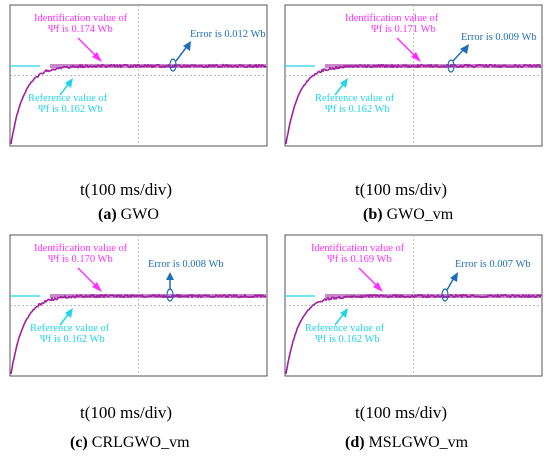  I want to click on caption-name-c: CRLGWO_vm, so click(140, 442).